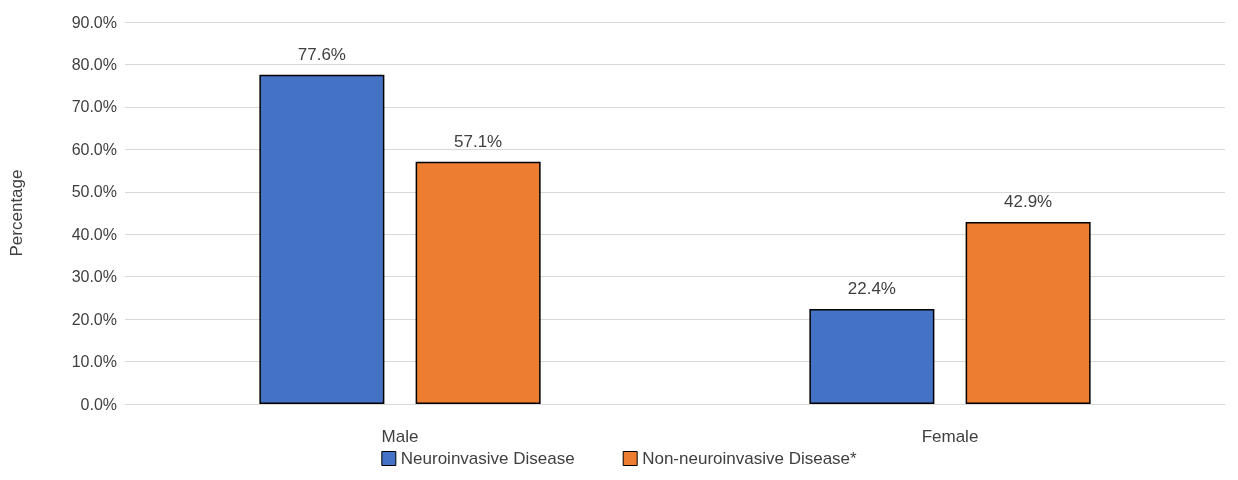  What do you see at coordinates (478, 141) in the screenshot?
I see `data-label: 57.1%` at bounding box center [478, 141].